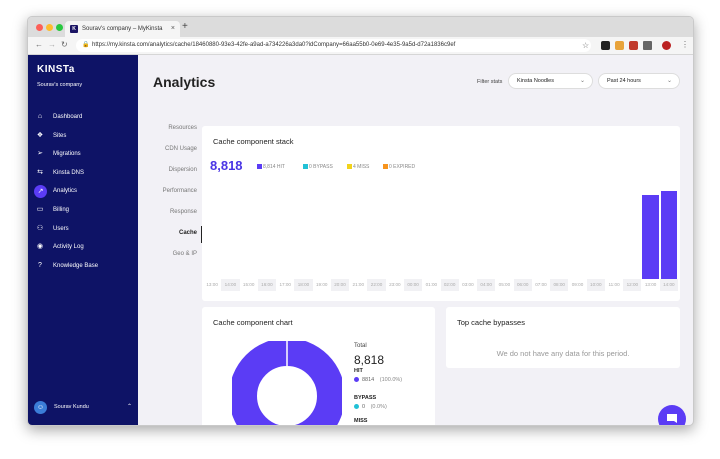 Image resolution: width=720 pixels, height=459 pixels. I want to click on sidebar-item-dashboard: ⌂ Dashboard, so click(83, 118).